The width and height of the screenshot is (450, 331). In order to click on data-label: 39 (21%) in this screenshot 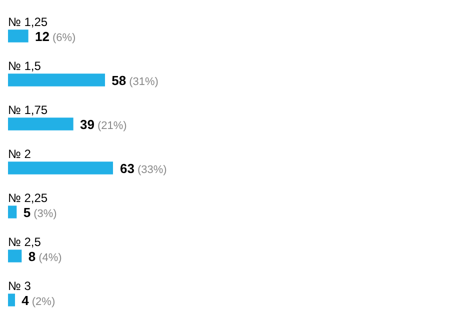, I will do `click(103, 124)`.